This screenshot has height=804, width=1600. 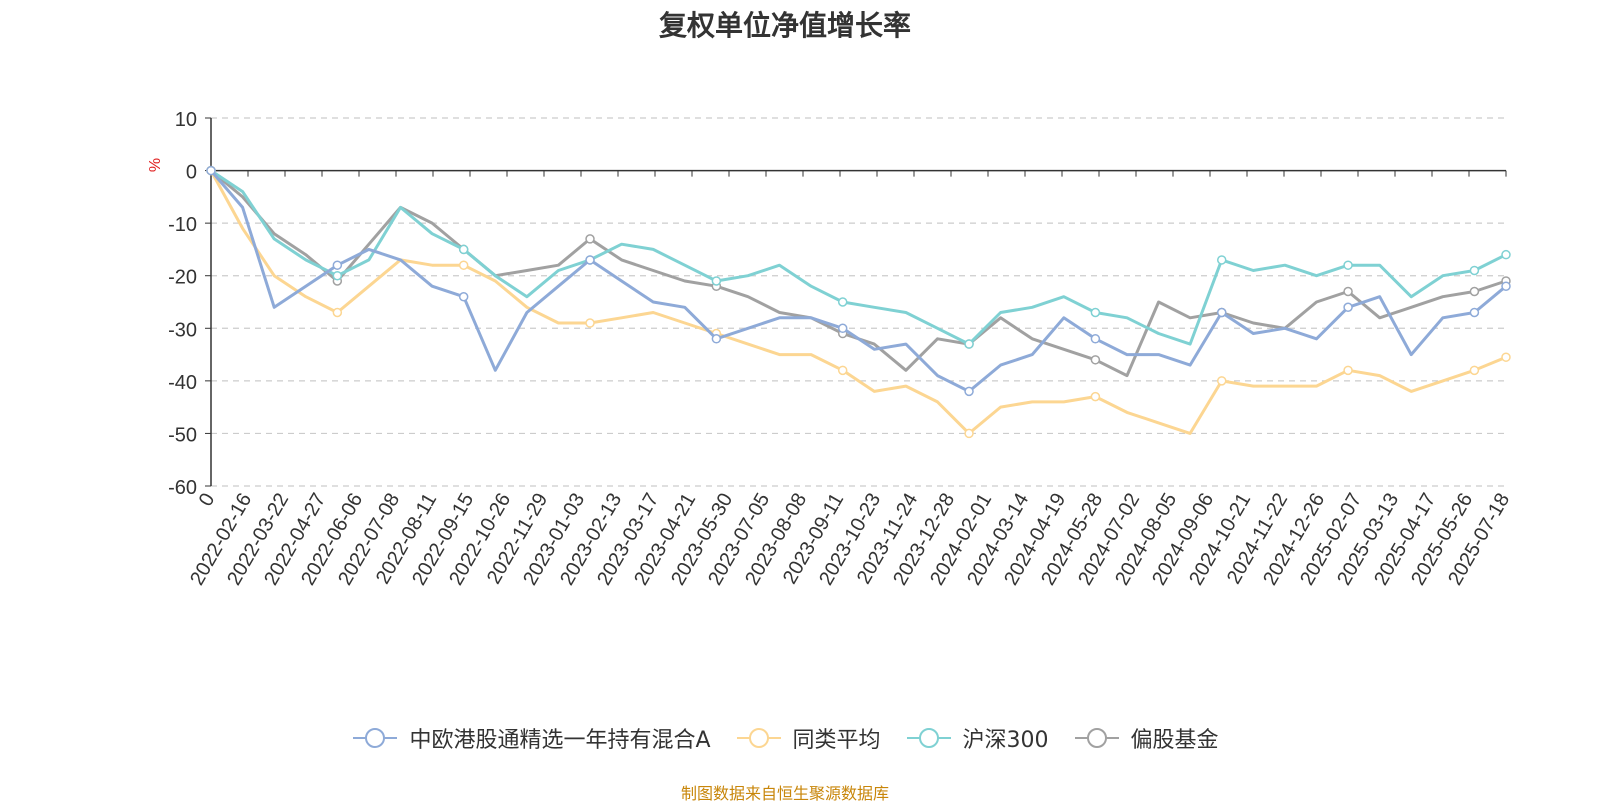 I want to click on legend-item-0: 中欧港股通精选一年持有混合A, so click(x=531, y=738).